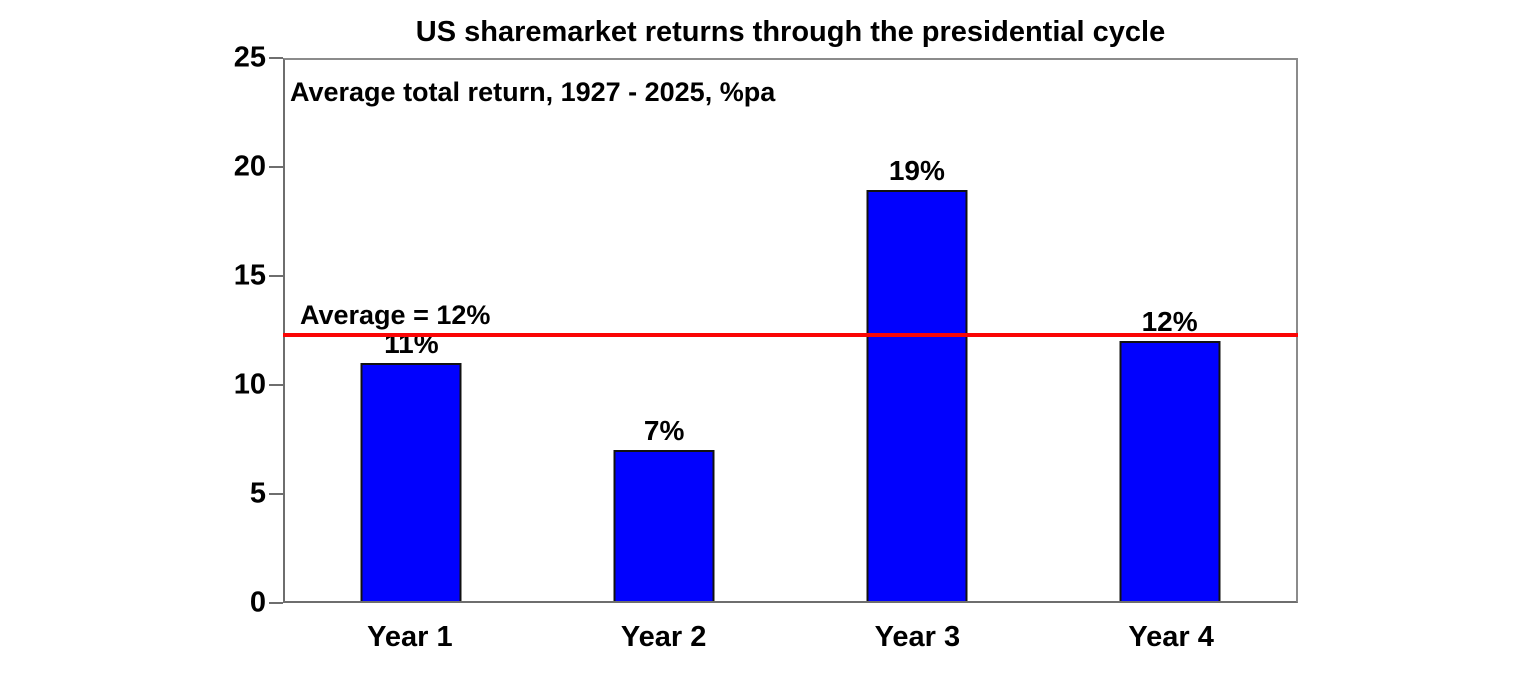 The width and height of the screenshot is (1536, 680). What do you see at coordinates (1171, 637) in the screenshot?
I see `x-tick-label: Year 4` at bounding box center [1171, 637].